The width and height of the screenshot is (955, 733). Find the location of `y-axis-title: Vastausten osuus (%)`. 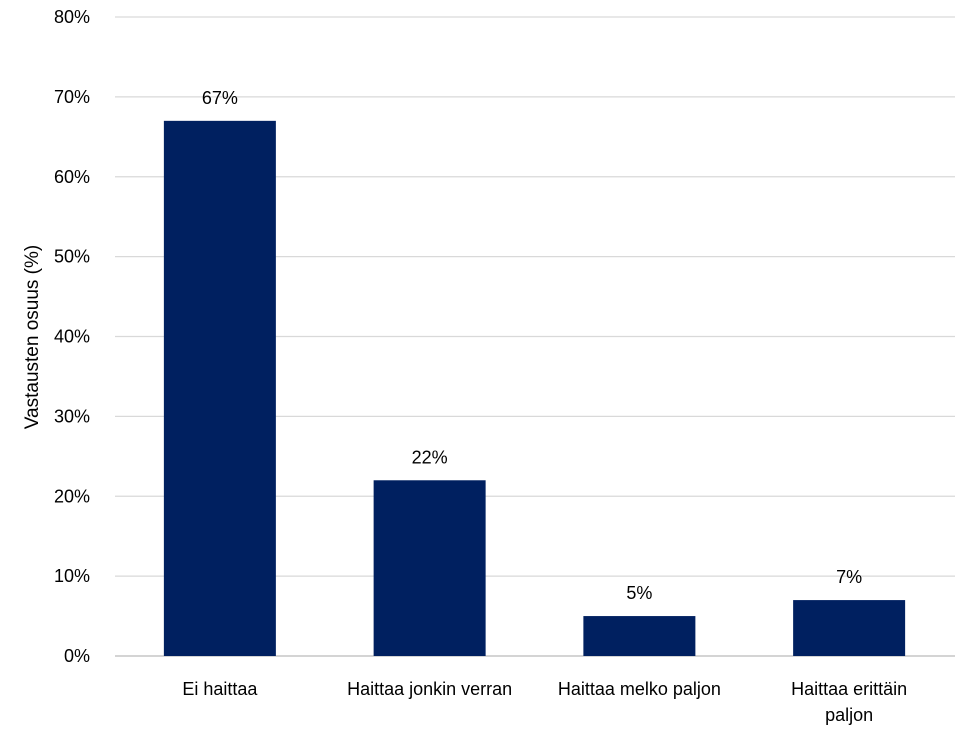

y-axis-title: Vastausten osuus (%) is located at coordinates (32, 337).